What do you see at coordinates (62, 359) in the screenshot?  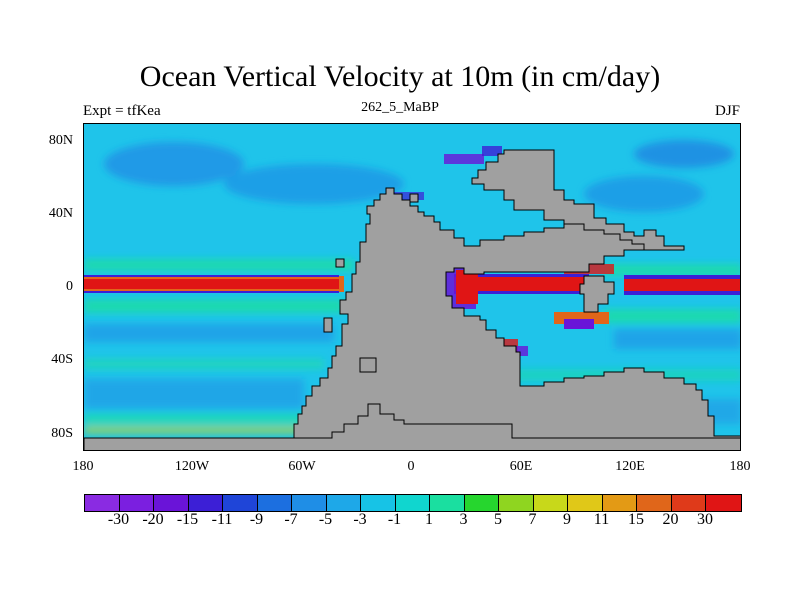 I see `lat-label-40s: 40S` at bounding box center [62, 359].